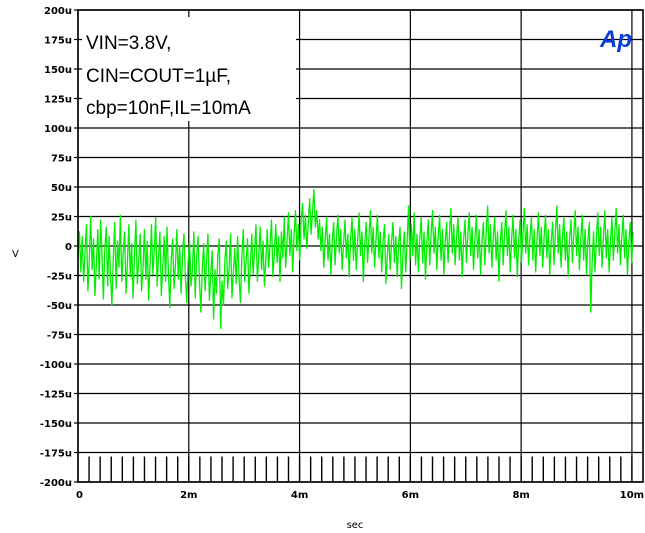  I want to click on y-tick-label: 25u, so click(61, 218).